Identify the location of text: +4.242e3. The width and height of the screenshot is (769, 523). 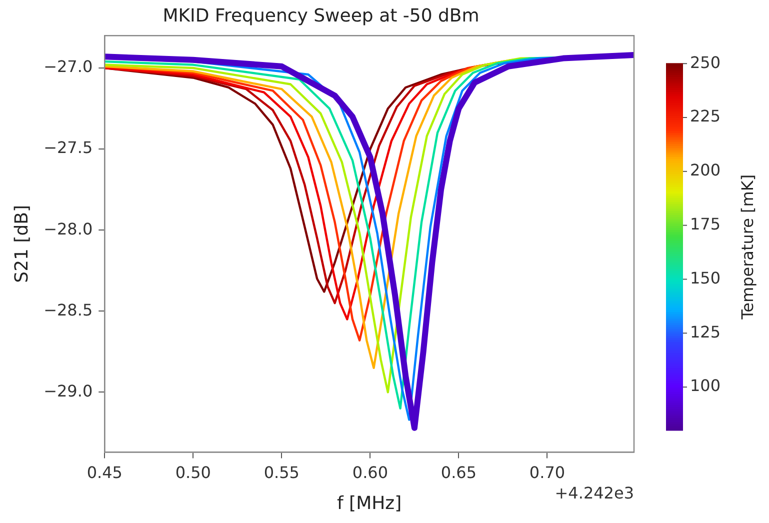
(594, 492).